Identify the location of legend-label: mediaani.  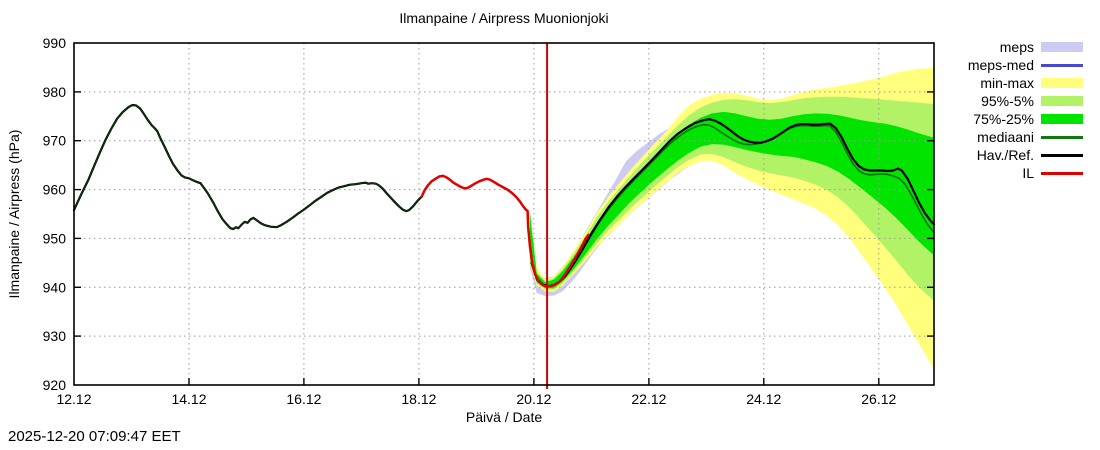
(1005, 137).